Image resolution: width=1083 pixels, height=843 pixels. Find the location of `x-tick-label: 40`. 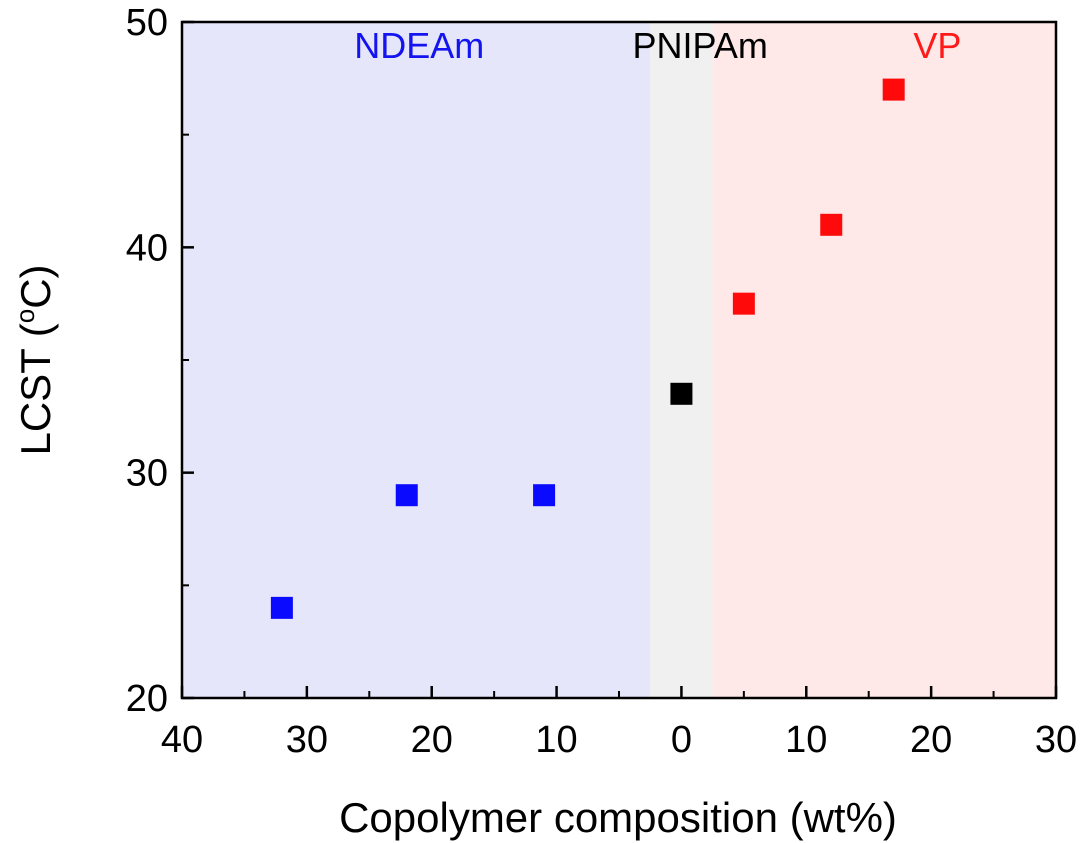

x-tick-label: 40 is located at coordinates (182, 740).